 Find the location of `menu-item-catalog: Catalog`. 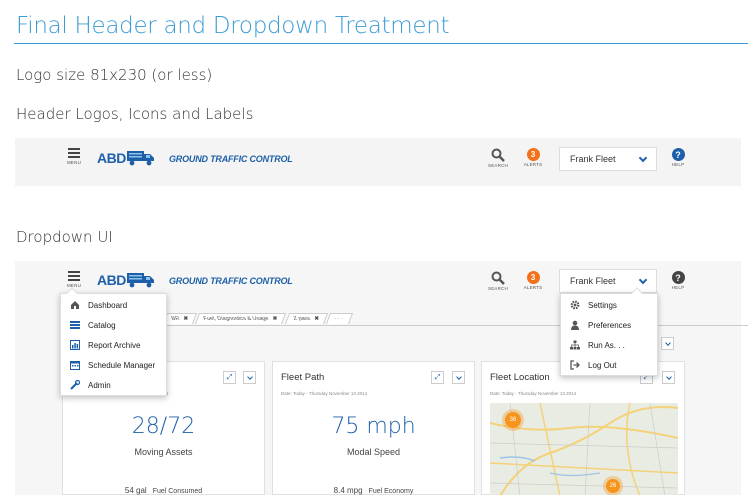

menu-item-catalog: Catalog is located at coordinates (113, 325).